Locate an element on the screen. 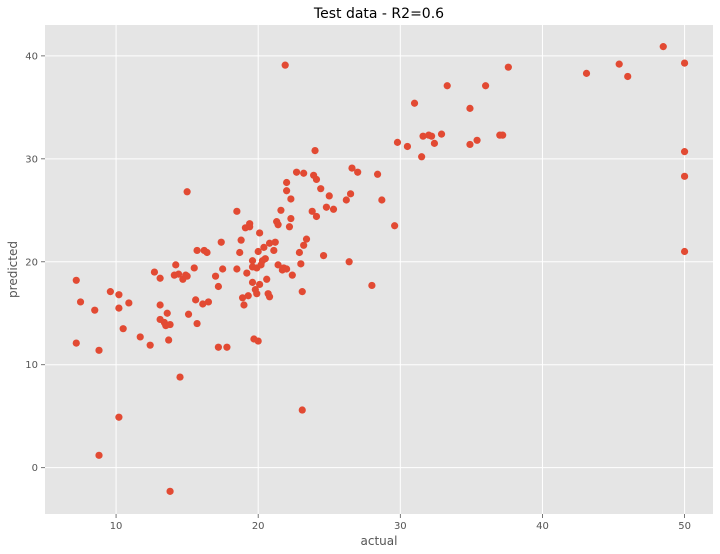 The image size is (720, 554). x-tick-label: 20 is located at coordinates (258, 526).